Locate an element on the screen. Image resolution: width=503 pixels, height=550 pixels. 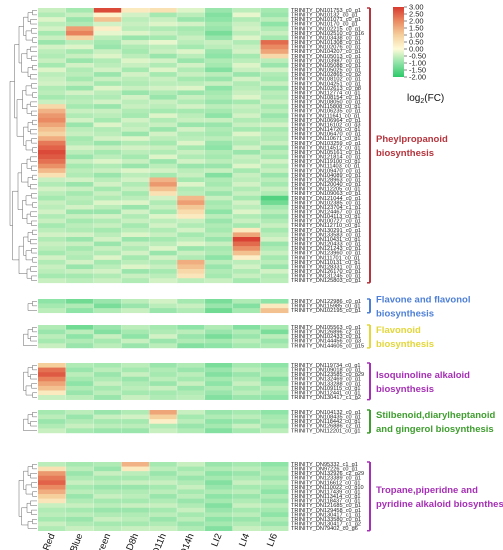
row-label: TRINITY_DN114512_c0_g1 is located at coordinates (326, 148).